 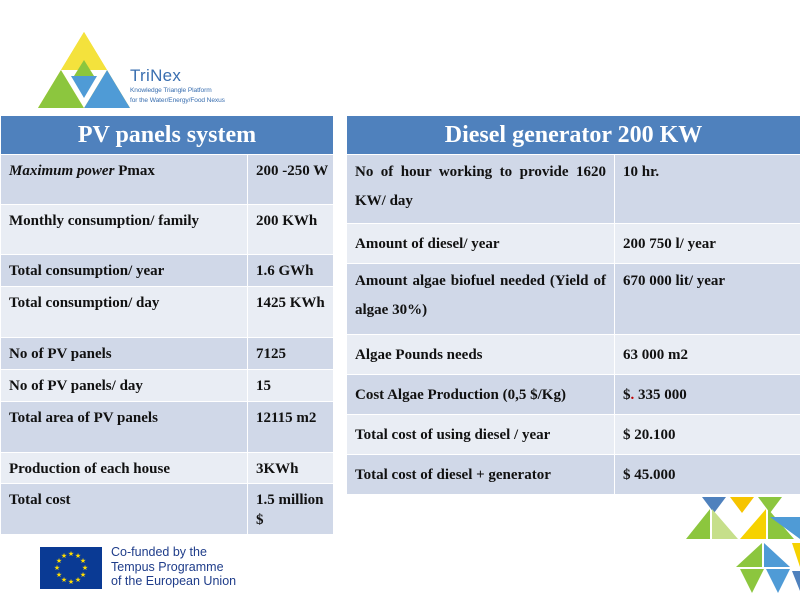 I want to click on table-row: Algae Pounds needs 63 000 m2, so click(x=573, y=355).